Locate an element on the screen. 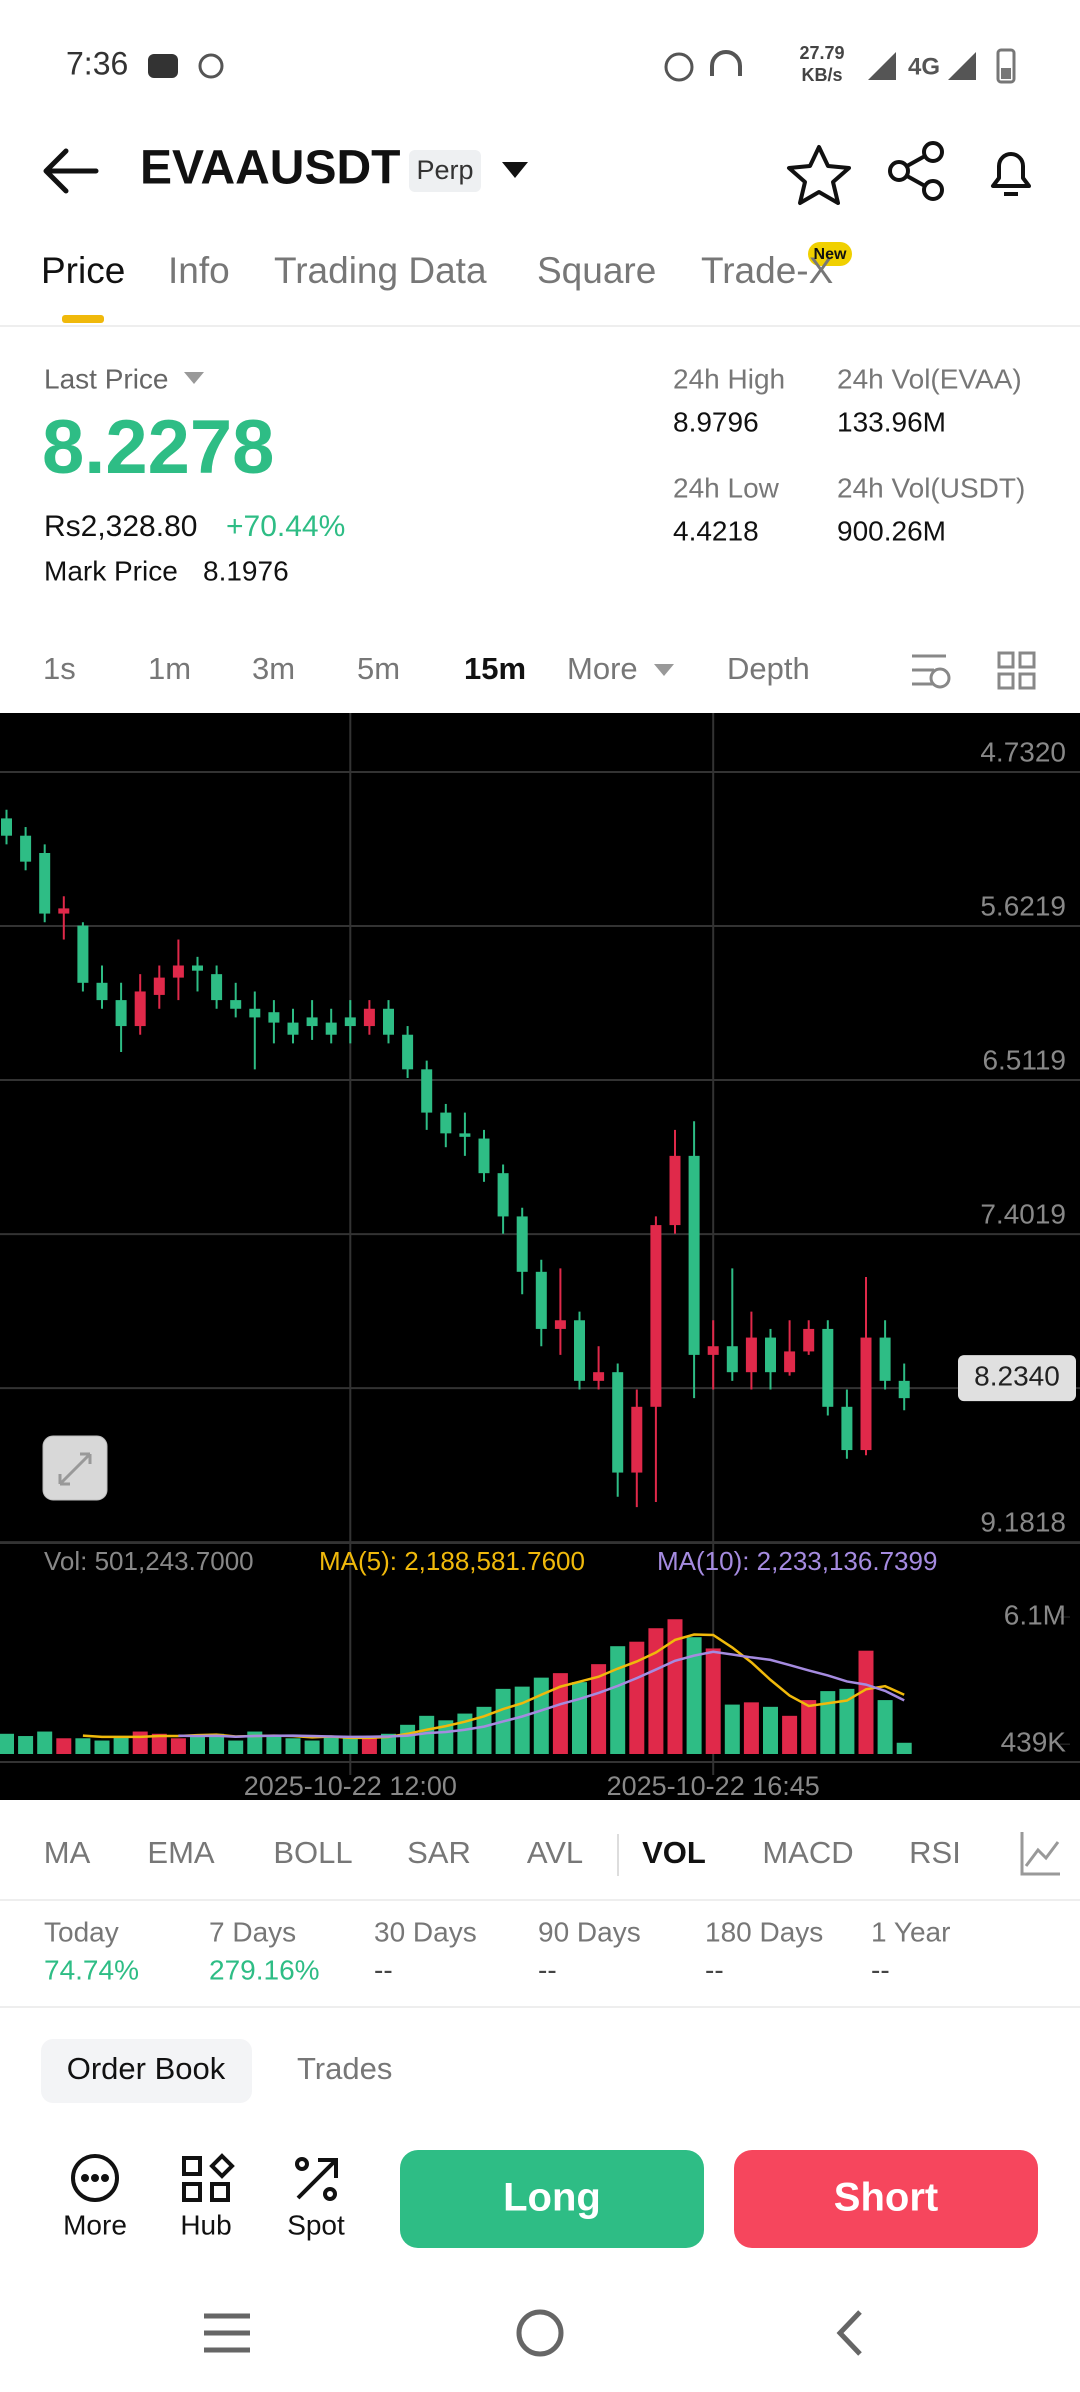 The width and height of the screenshot is (1080, 2392). period-value: 74.74% is located at coordinates (91, 1969).